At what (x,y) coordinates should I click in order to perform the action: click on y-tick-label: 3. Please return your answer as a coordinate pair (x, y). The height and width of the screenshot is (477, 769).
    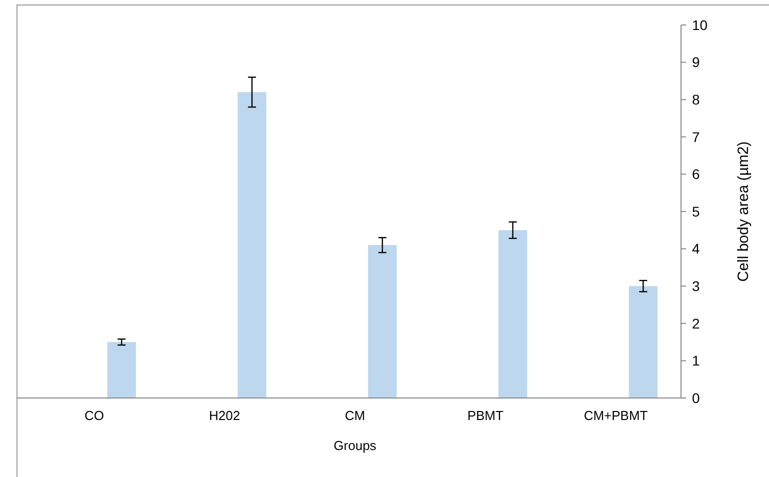
    Looking at the image, I should click on (696, 286).